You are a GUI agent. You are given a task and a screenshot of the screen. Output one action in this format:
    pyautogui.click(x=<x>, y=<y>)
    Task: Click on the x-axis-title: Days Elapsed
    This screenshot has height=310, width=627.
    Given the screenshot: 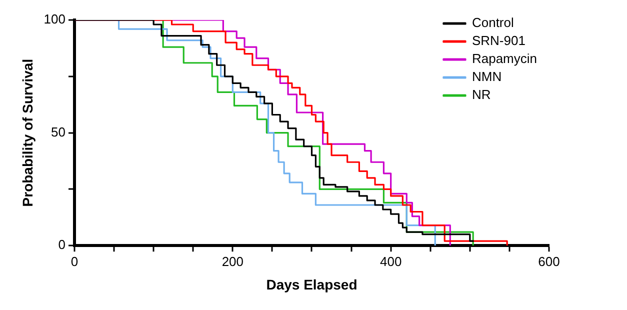 What is the action you would take?
    pyautogui.click(x=312, y=284)
    